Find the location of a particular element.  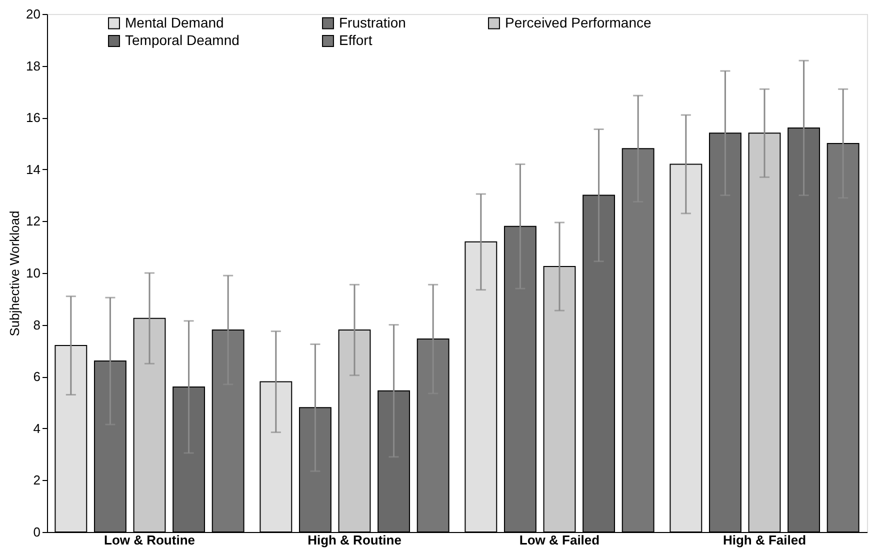

x-tick-label: High & Routine is located at coordinates (355, 540).